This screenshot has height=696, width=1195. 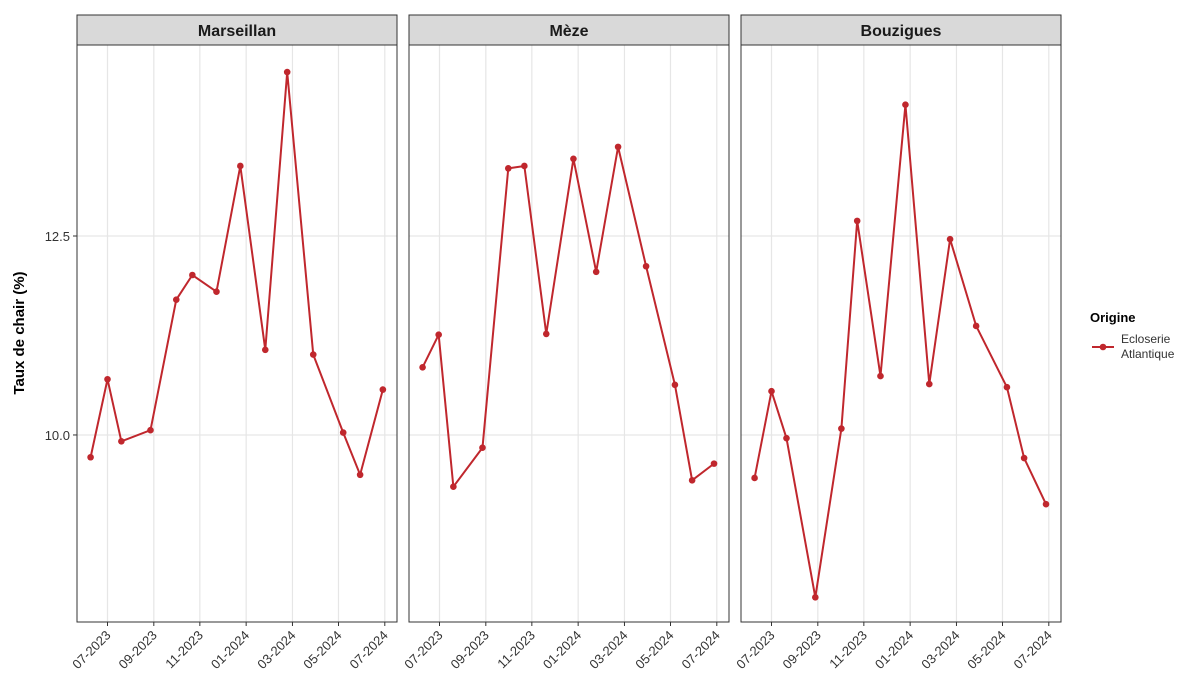 I want to click on legend-point, so click(x=1103, y=347).